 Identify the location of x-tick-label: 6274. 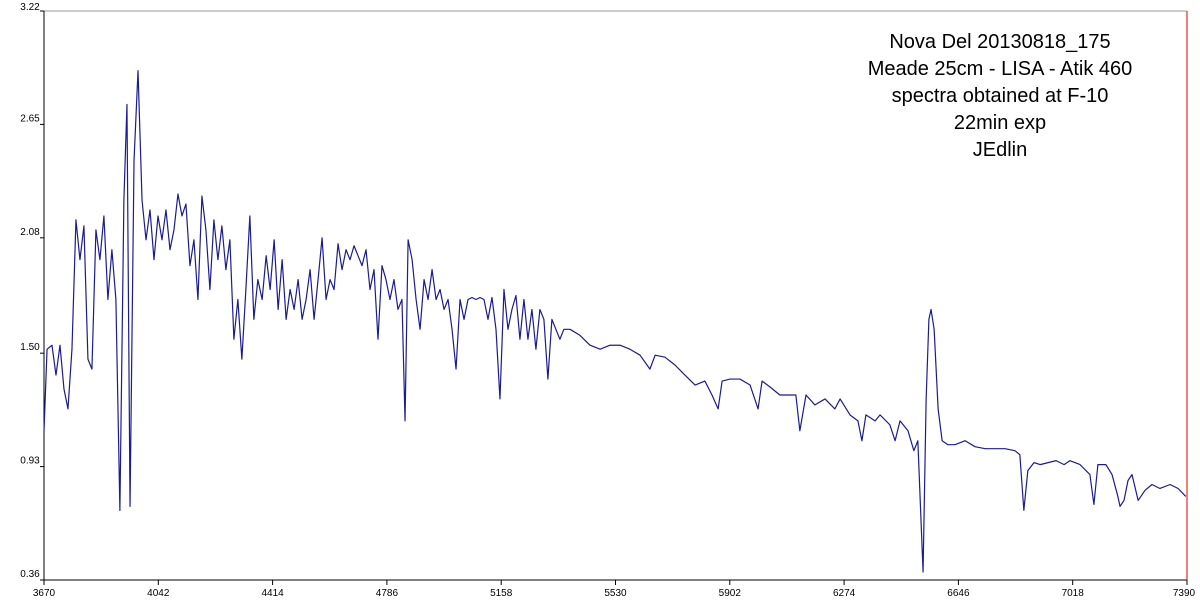
(844, 593).